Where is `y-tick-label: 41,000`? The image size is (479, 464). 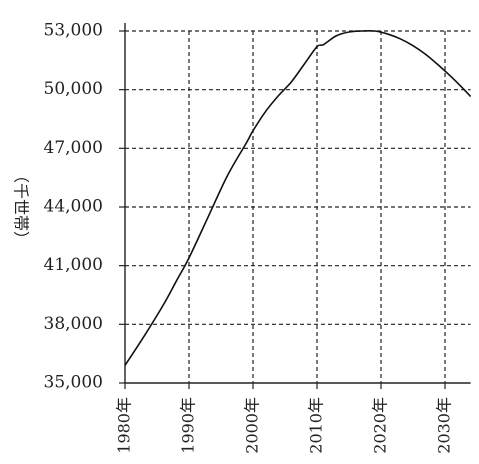 y-tick-label: 41,000 is located at coordinates (73, 265).